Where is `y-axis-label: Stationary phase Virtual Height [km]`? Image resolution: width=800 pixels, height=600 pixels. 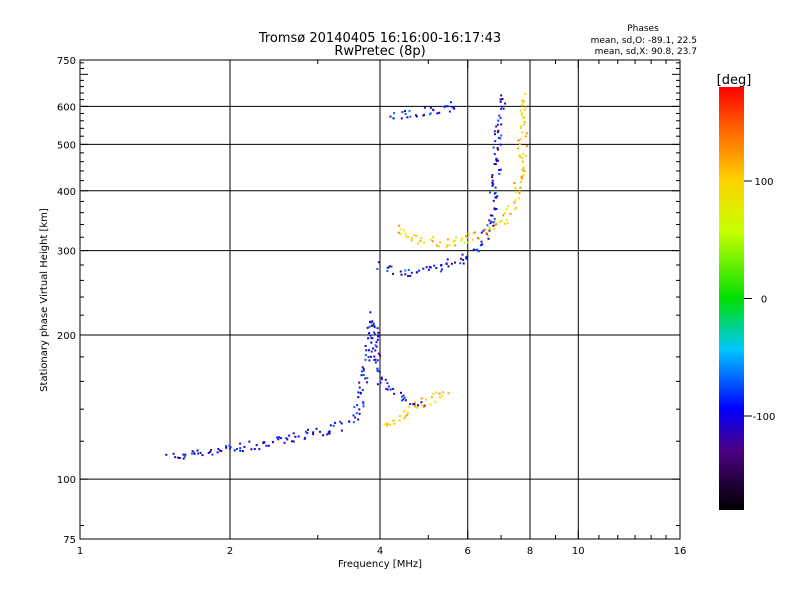
y-axis-label: Stationary phase Virtual Height [km] is located at coordinates (44, 300).